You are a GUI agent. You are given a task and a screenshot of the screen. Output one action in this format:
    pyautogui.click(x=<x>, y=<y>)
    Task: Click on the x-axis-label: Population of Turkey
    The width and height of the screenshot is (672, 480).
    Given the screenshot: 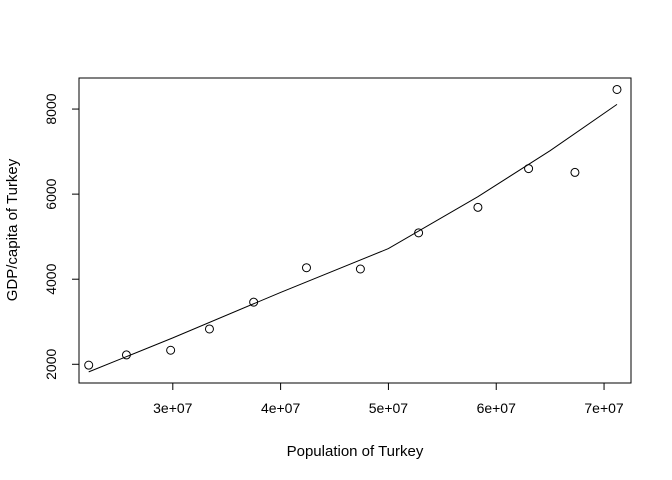 What is the action you would take?
    pyautogui.click(x=355, y=451)
    